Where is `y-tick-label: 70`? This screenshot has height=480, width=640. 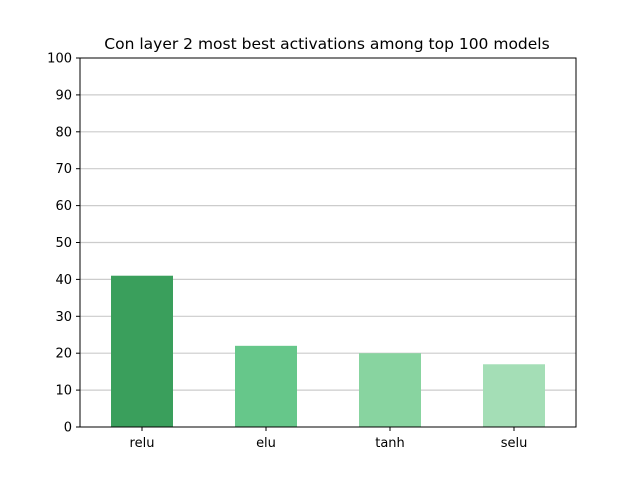
y-tick-label: 70 is located at coordinates (63, 169).